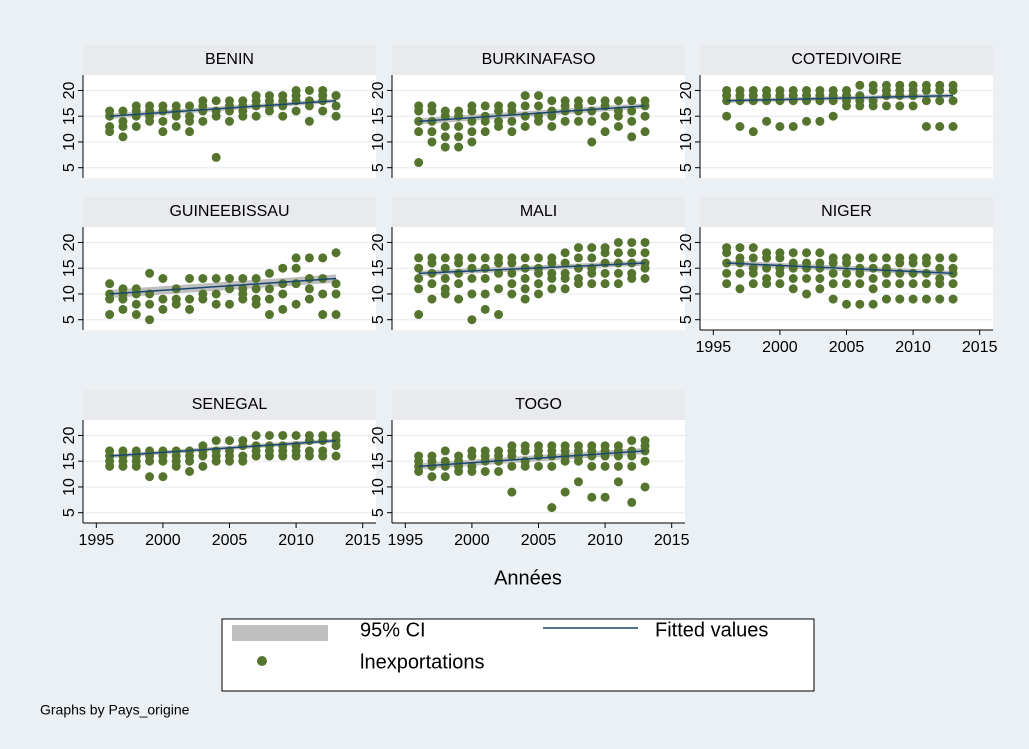  Describe the element at coordinates (711, 630) in the screenshot. I see `legend-label: Fitted values` at that location.